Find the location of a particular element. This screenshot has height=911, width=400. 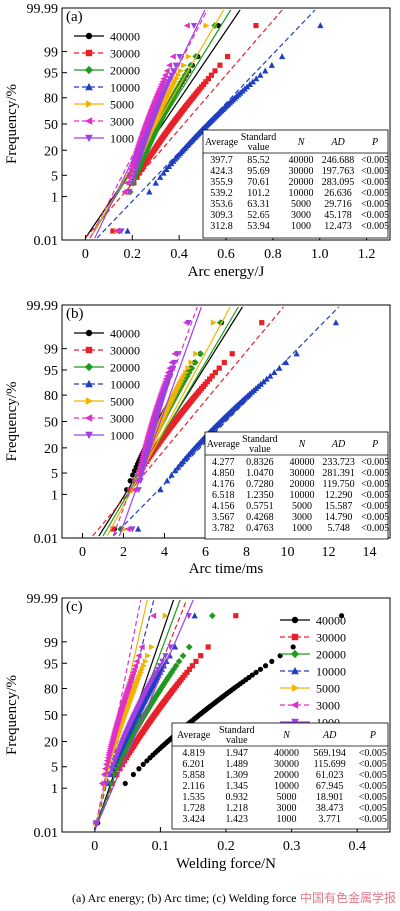

y-tick-label: 5 is located at coordinates (54, 474).